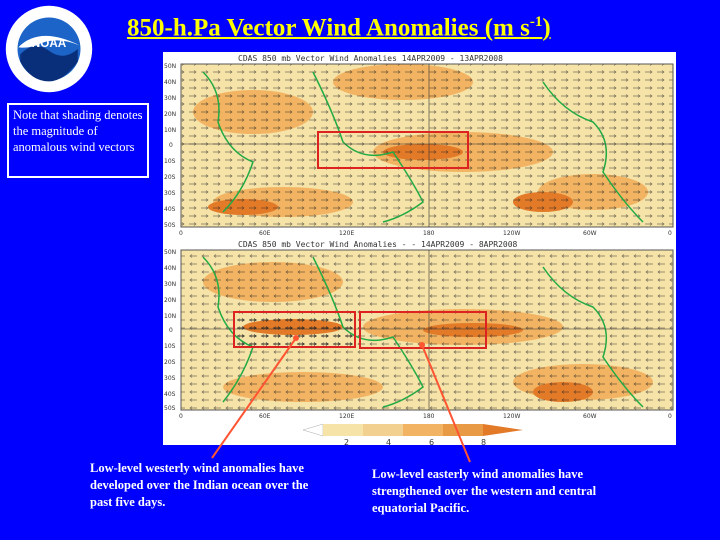 This screenshot has height=540, width=720. What do you see at coordinates (49, 43) in the screenshot?
I see `logo-text: NOAA` at bounding box center [49, 43].